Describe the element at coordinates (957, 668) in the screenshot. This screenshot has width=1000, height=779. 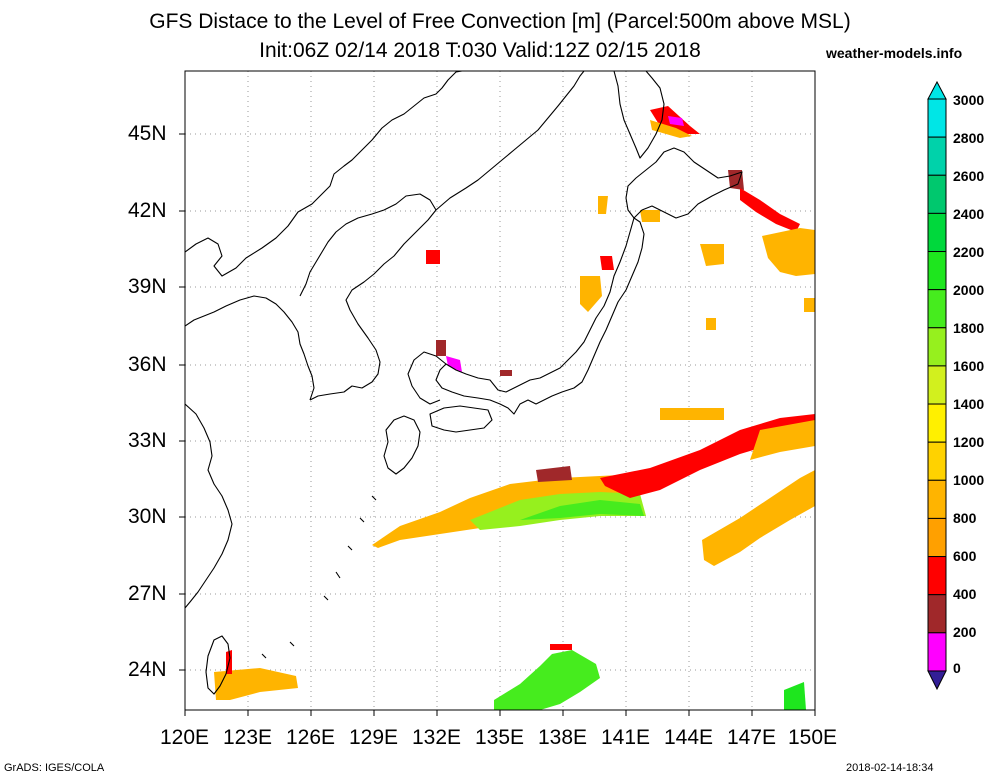
I see `colorbar-label: 0` at that location.